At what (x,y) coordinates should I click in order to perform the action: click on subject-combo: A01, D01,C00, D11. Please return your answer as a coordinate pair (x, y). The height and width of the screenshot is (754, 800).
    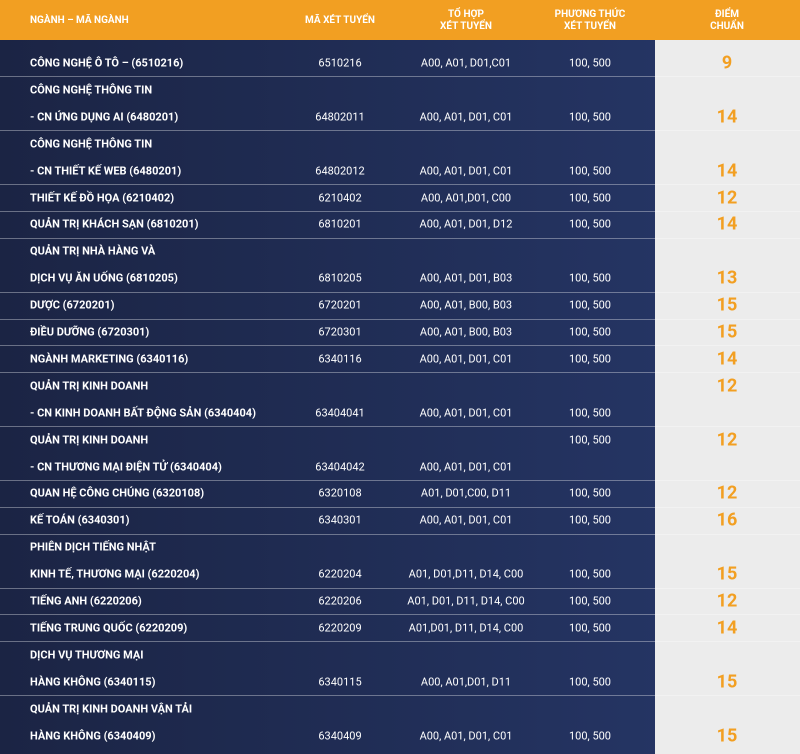
    Looking at the image, I should click on (466, 493).